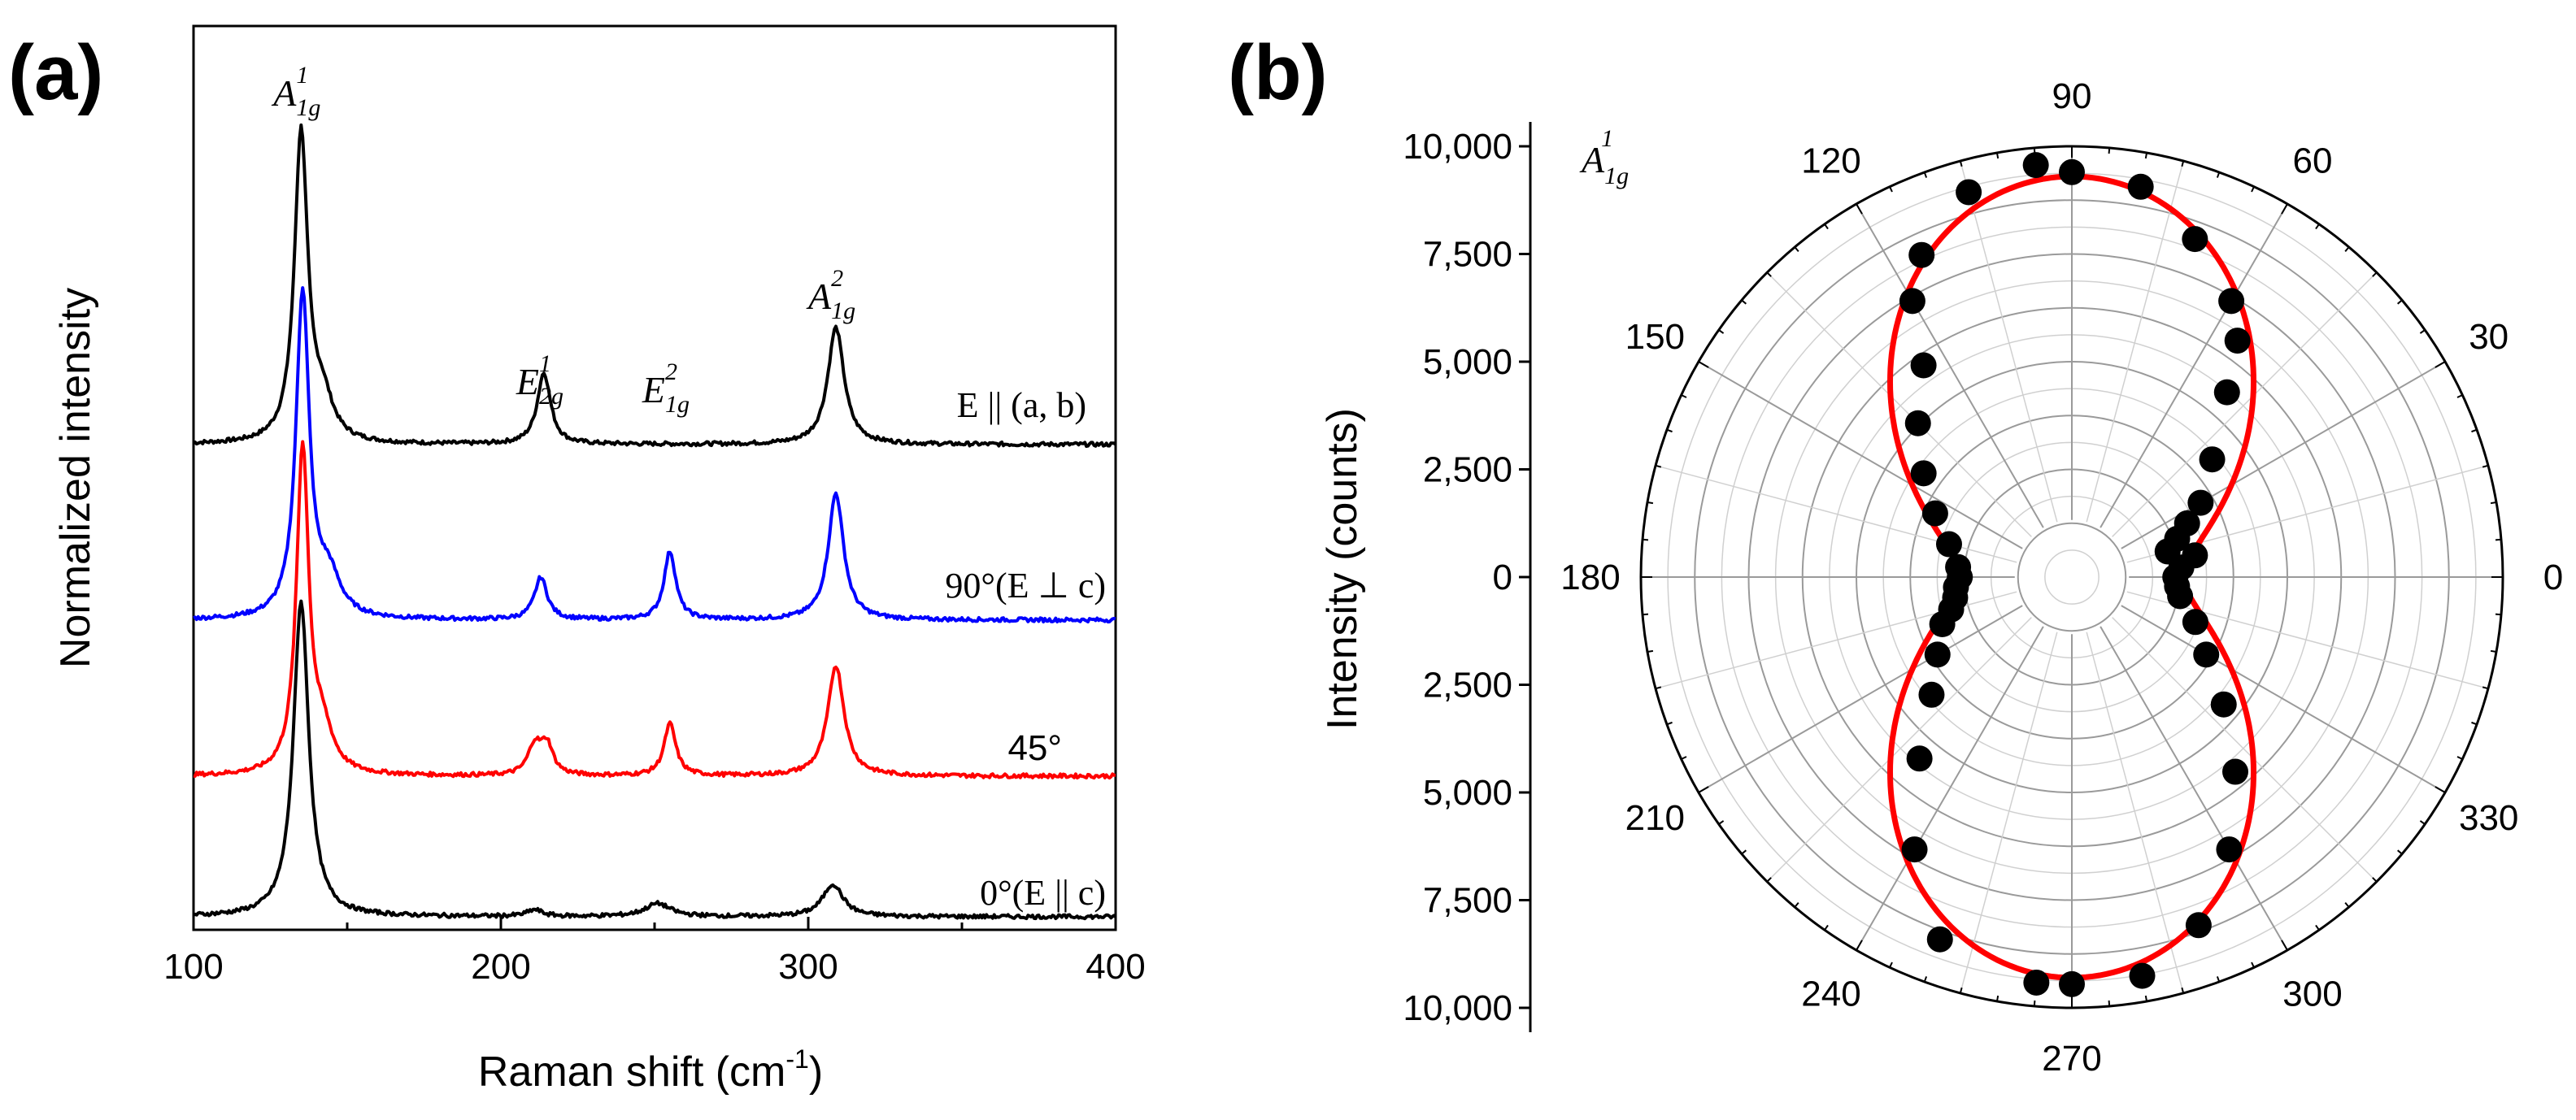 The height and width of the screenshot is (1120, 2576). I want to click on polar-grid-circle, so click(2072, 577).